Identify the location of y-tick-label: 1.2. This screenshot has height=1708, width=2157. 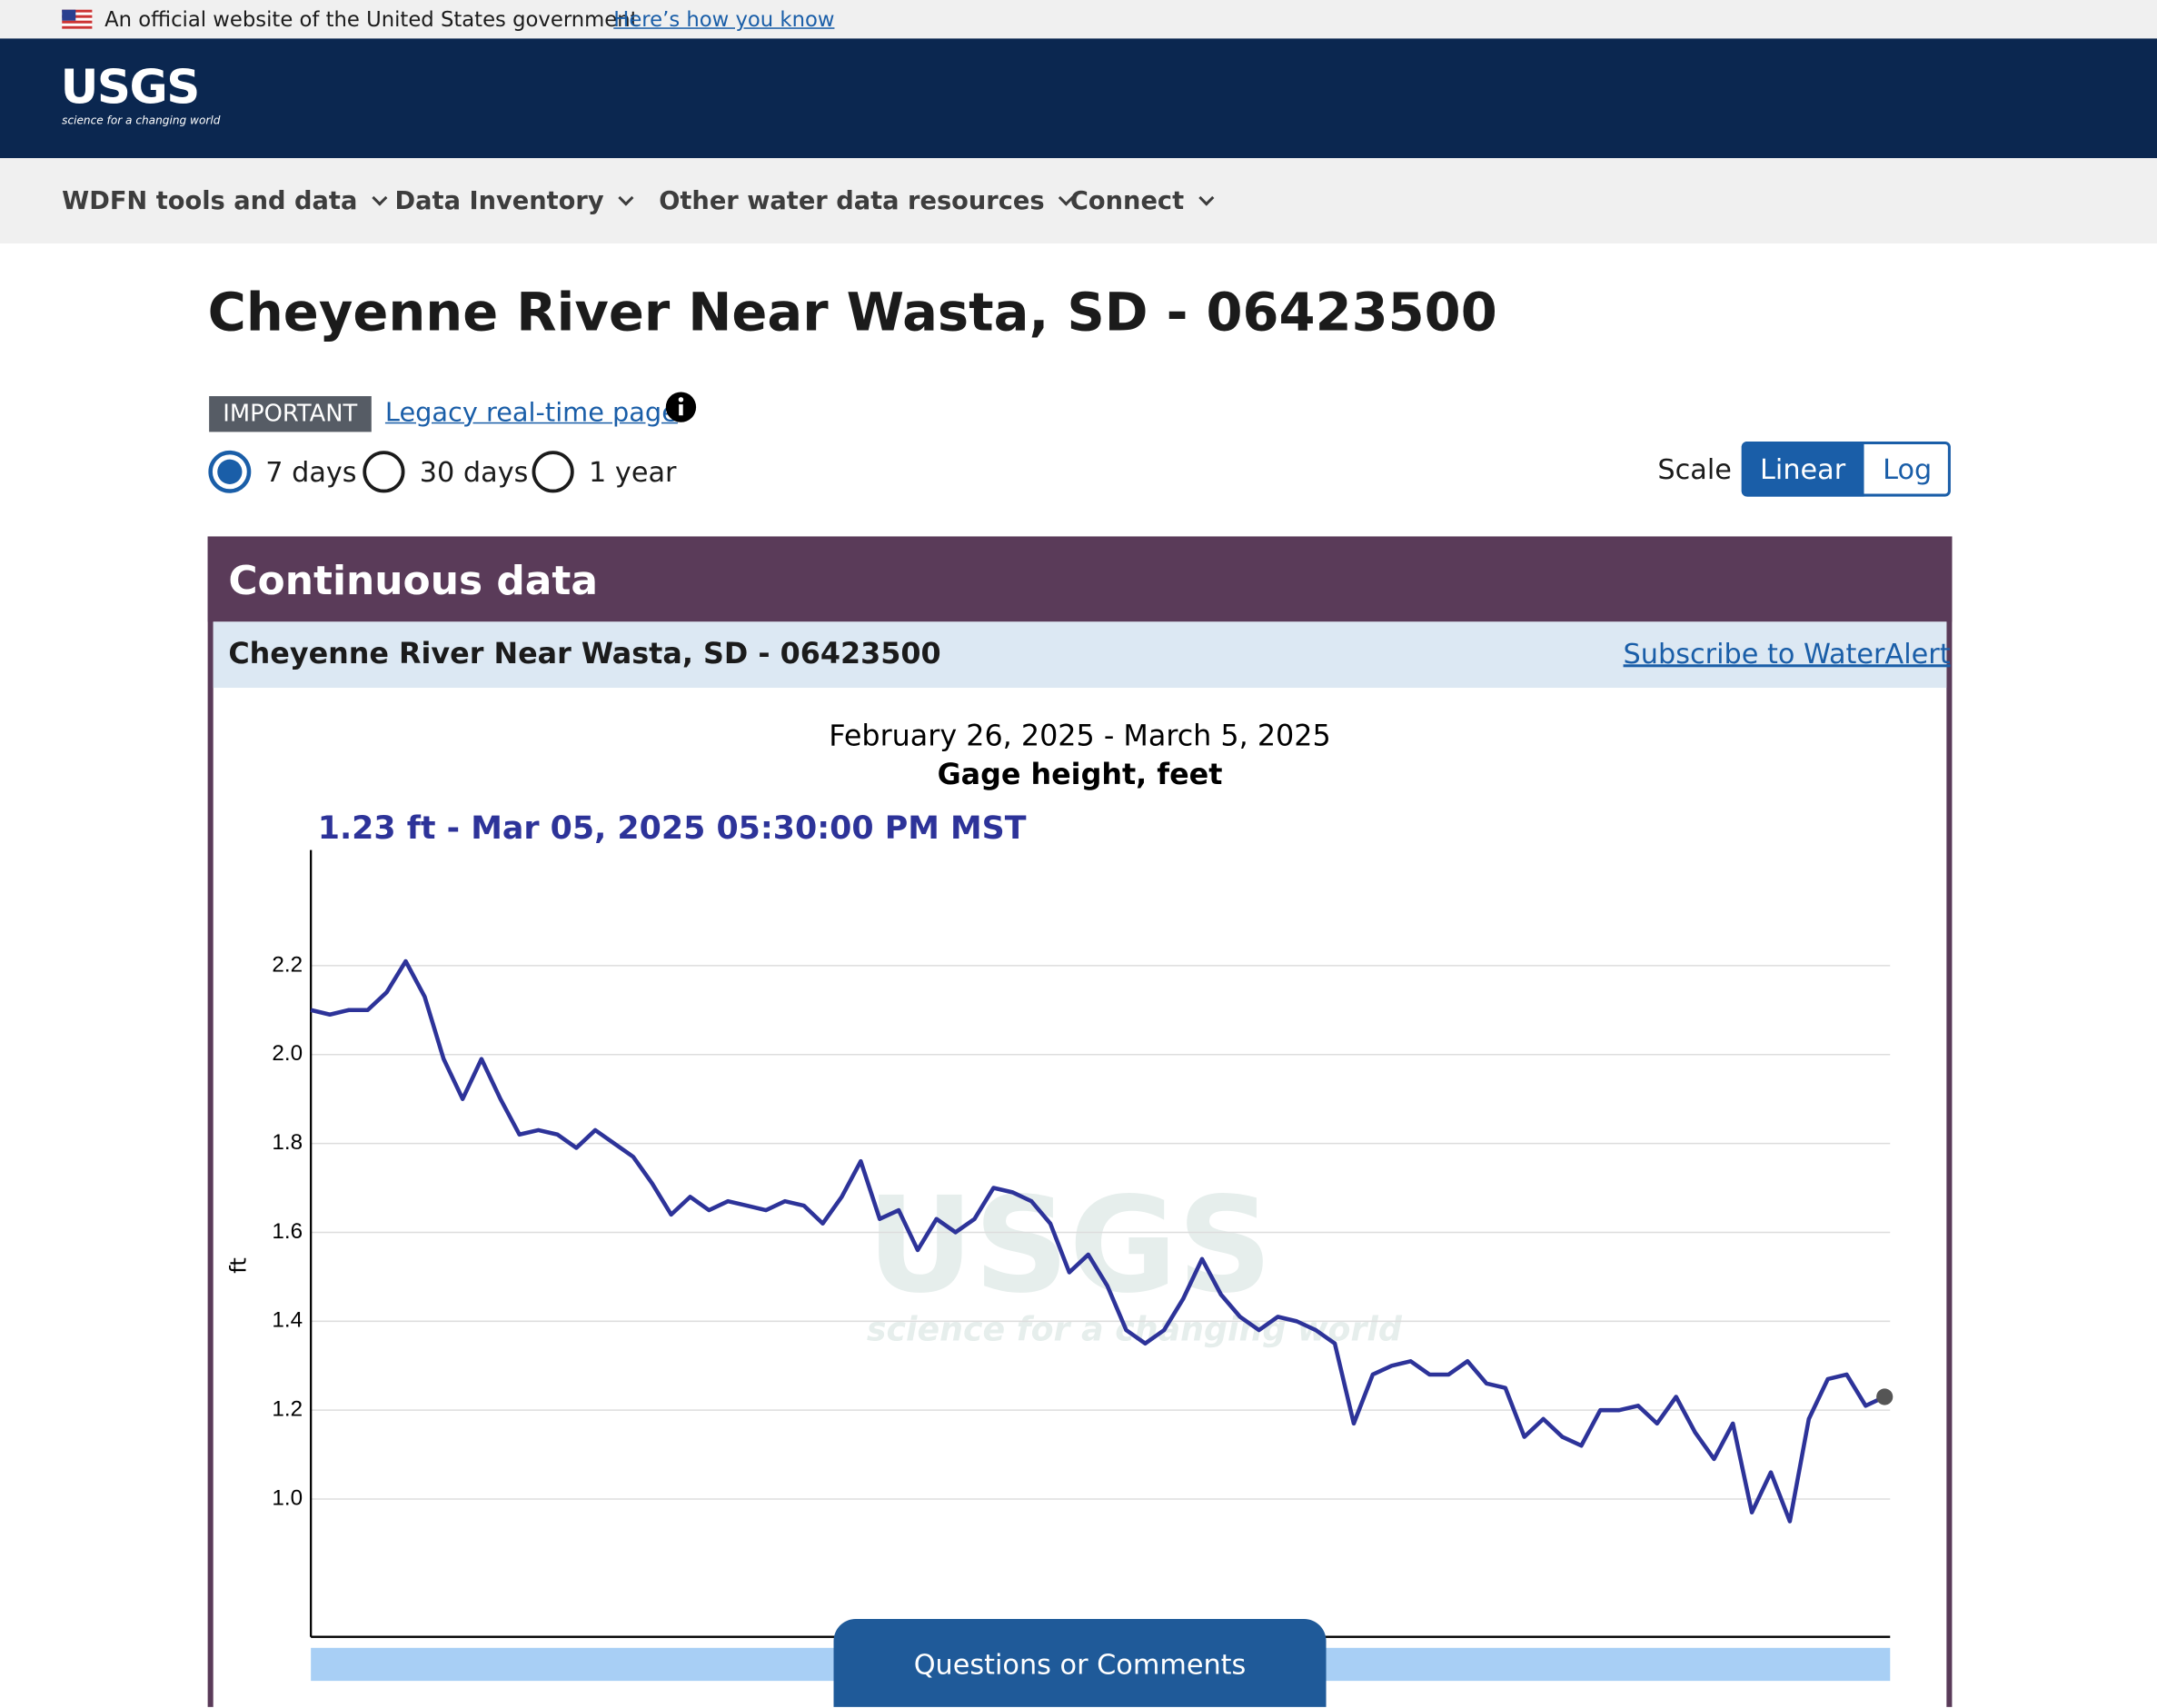
(287, 1409).